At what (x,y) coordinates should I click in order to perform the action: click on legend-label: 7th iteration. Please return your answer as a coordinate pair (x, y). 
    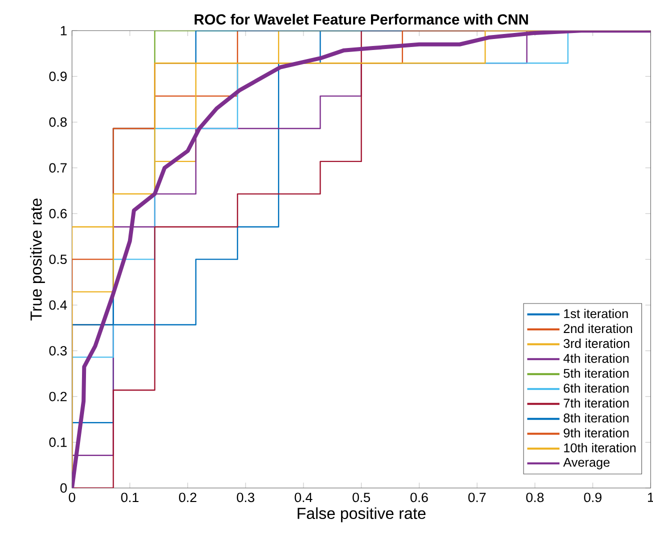
    Looking at the image, I should click on (596, 403).